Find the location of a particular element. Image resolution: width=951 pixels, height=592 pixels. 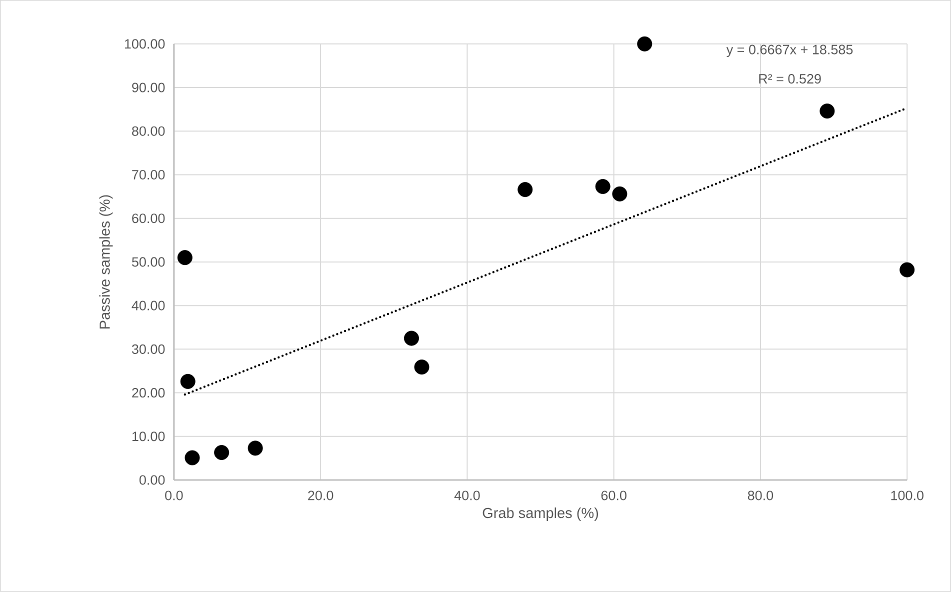

y-tick-label: 90.00 is located at coordinates (148, 87).